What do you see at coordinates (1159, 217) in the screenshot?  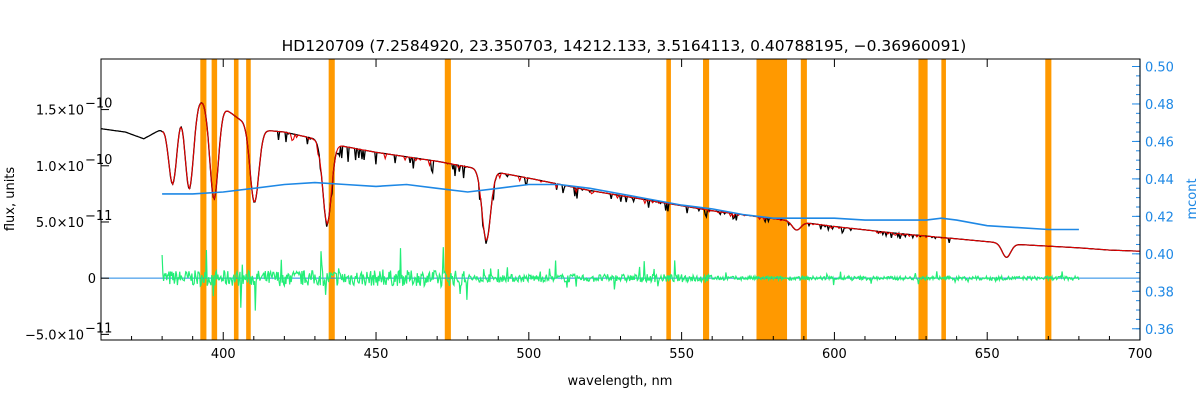 I see `y2-tick-label: 0.42` at bounding box center [1159, 217].